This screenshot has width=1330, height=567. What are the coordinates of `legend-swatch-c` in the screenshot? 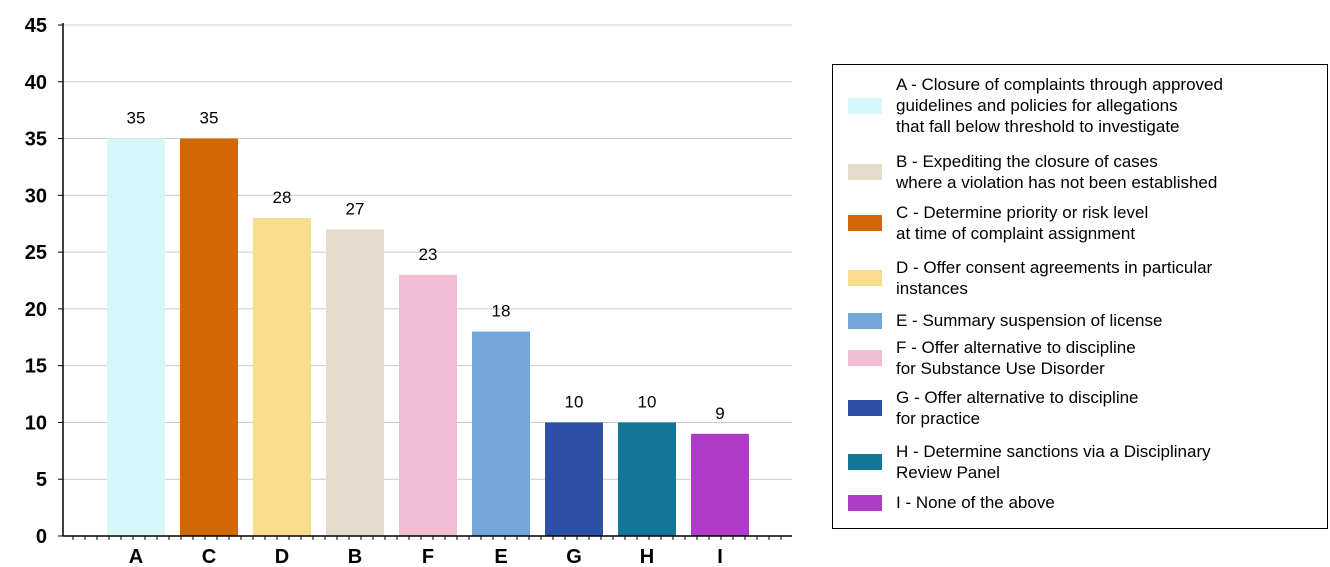 It's located at (865, 223).